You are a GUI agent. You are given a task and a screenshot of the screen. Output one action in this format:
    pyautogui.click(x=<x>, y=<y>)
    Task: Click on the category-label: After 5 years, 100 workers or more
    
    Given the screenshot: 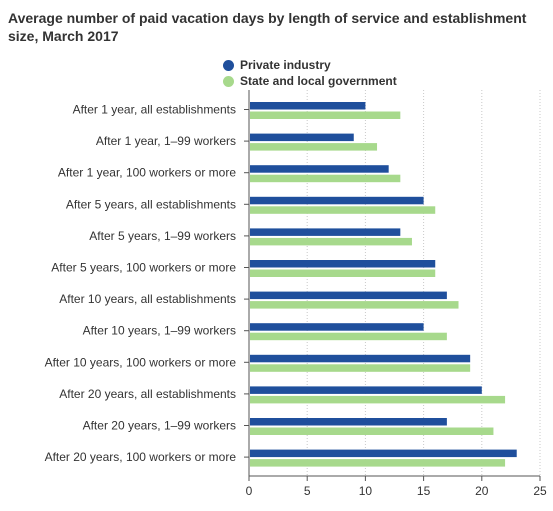 What is the action you would take?
    pyautogui.click(x=143, y=268)
    